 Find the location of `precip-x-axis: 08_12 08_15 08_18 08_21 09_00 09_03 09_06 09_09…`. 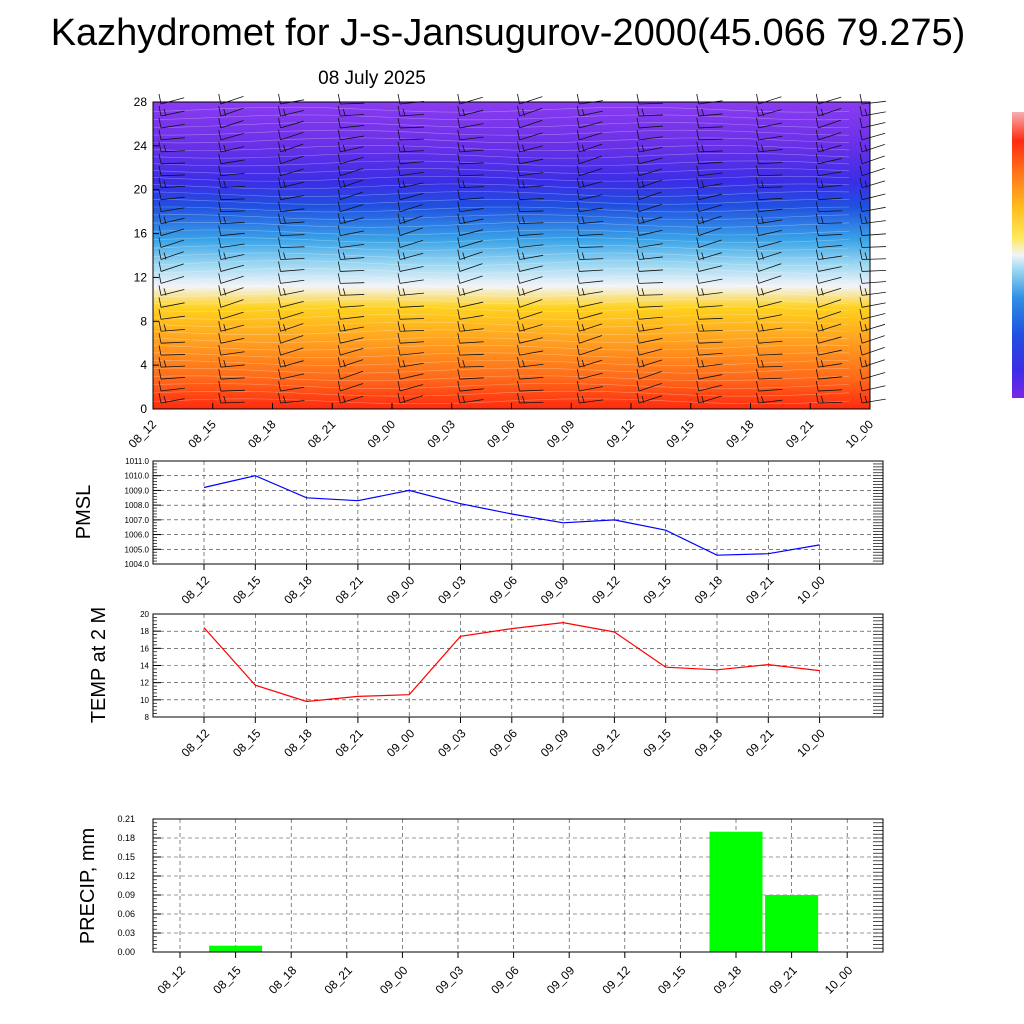

precip-x-axis: 08_12 08_15 08_18 08_21 09_00 09_03 09_06 09_09… is located at coordinates (505, 974).